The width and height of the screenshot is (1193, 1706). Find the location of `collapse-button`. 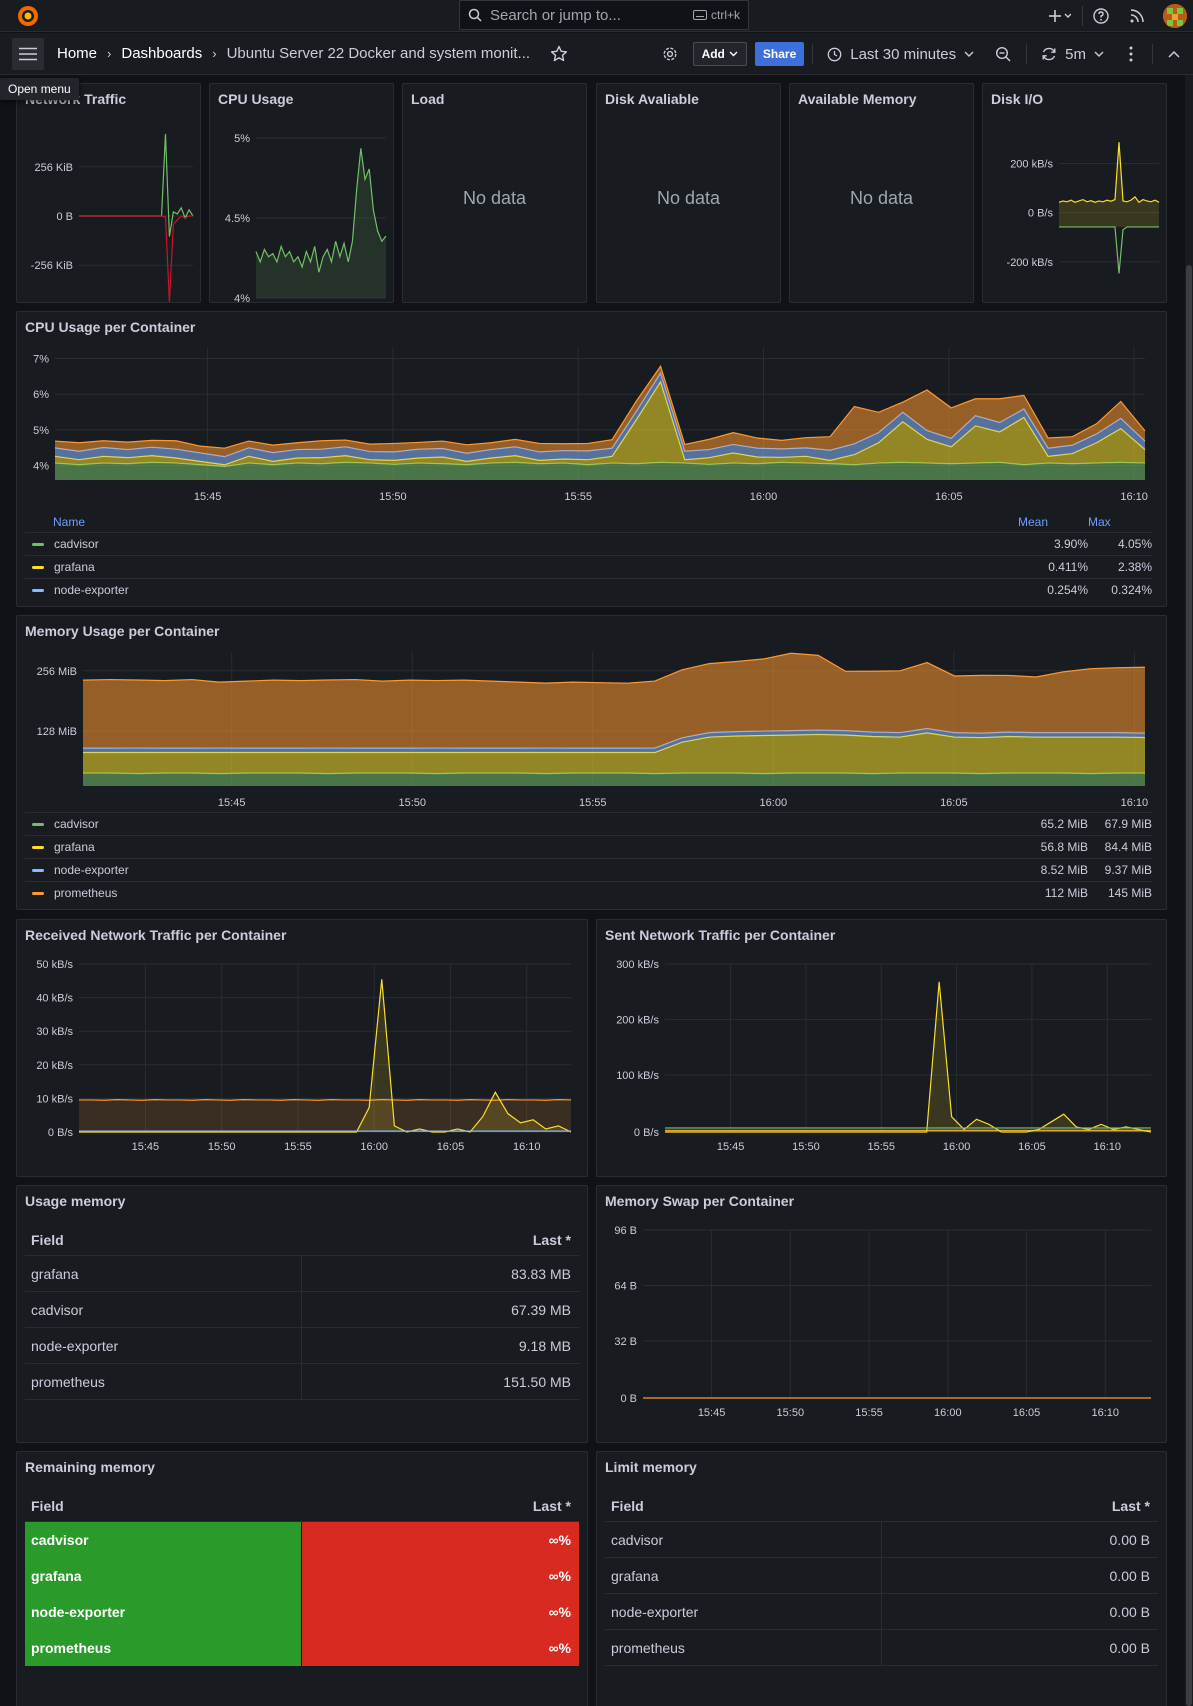

collapse-button is located at coordinates (1174, 54).